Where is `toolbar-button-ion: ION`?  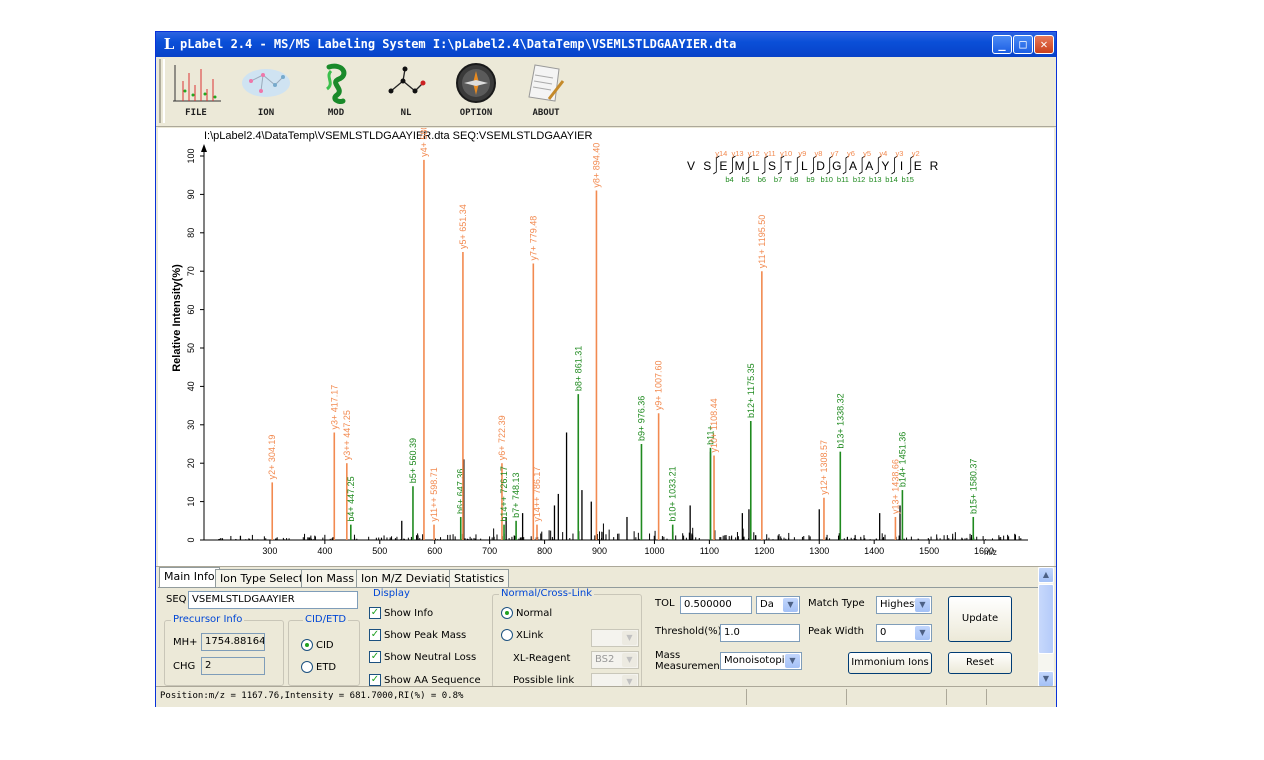
toolbar-button-ion: ION is located at coordinates (266, 92).